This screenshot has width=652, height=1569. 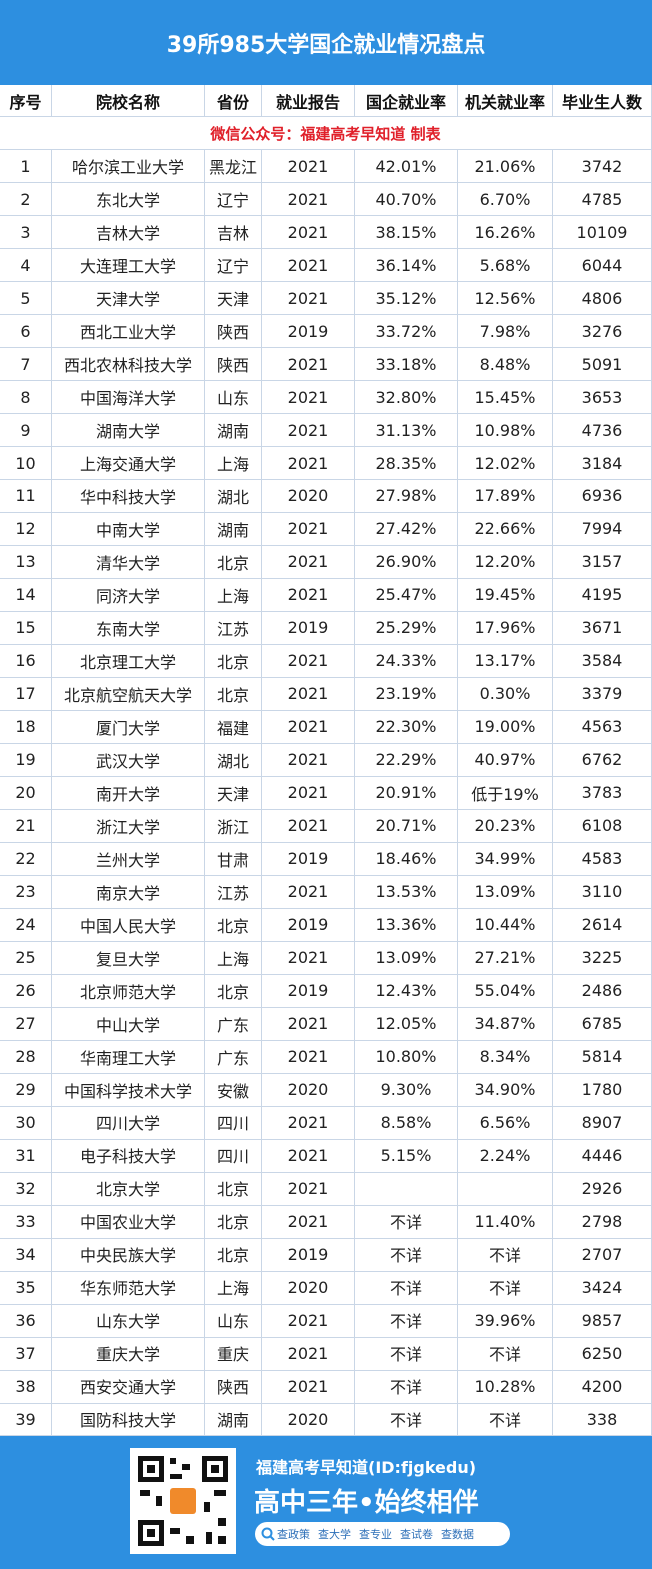 What do you see at coordinates (128, 1189) in the screenshot?
I see `table-cell: 北京大学` at bounding box center [128, 1189].